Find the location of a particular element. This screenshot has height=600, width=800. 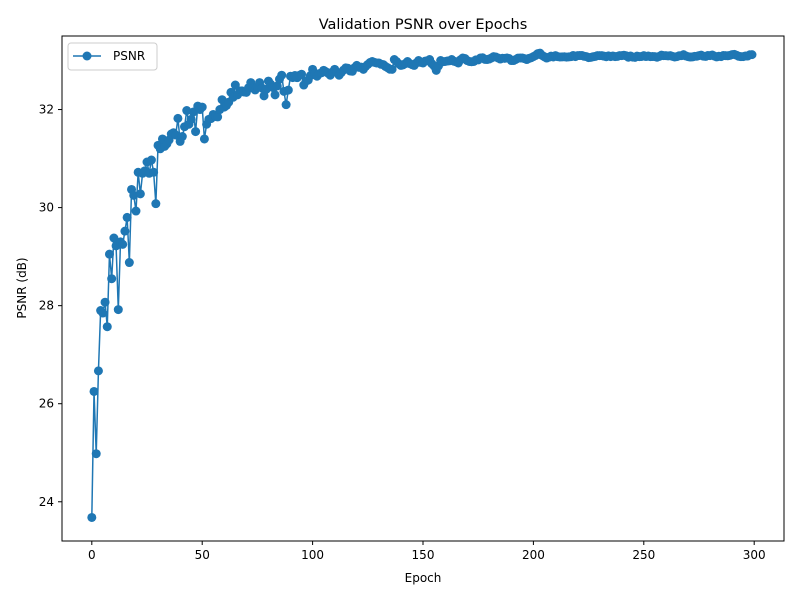

legend-marker is located at coordinates (87, 56).